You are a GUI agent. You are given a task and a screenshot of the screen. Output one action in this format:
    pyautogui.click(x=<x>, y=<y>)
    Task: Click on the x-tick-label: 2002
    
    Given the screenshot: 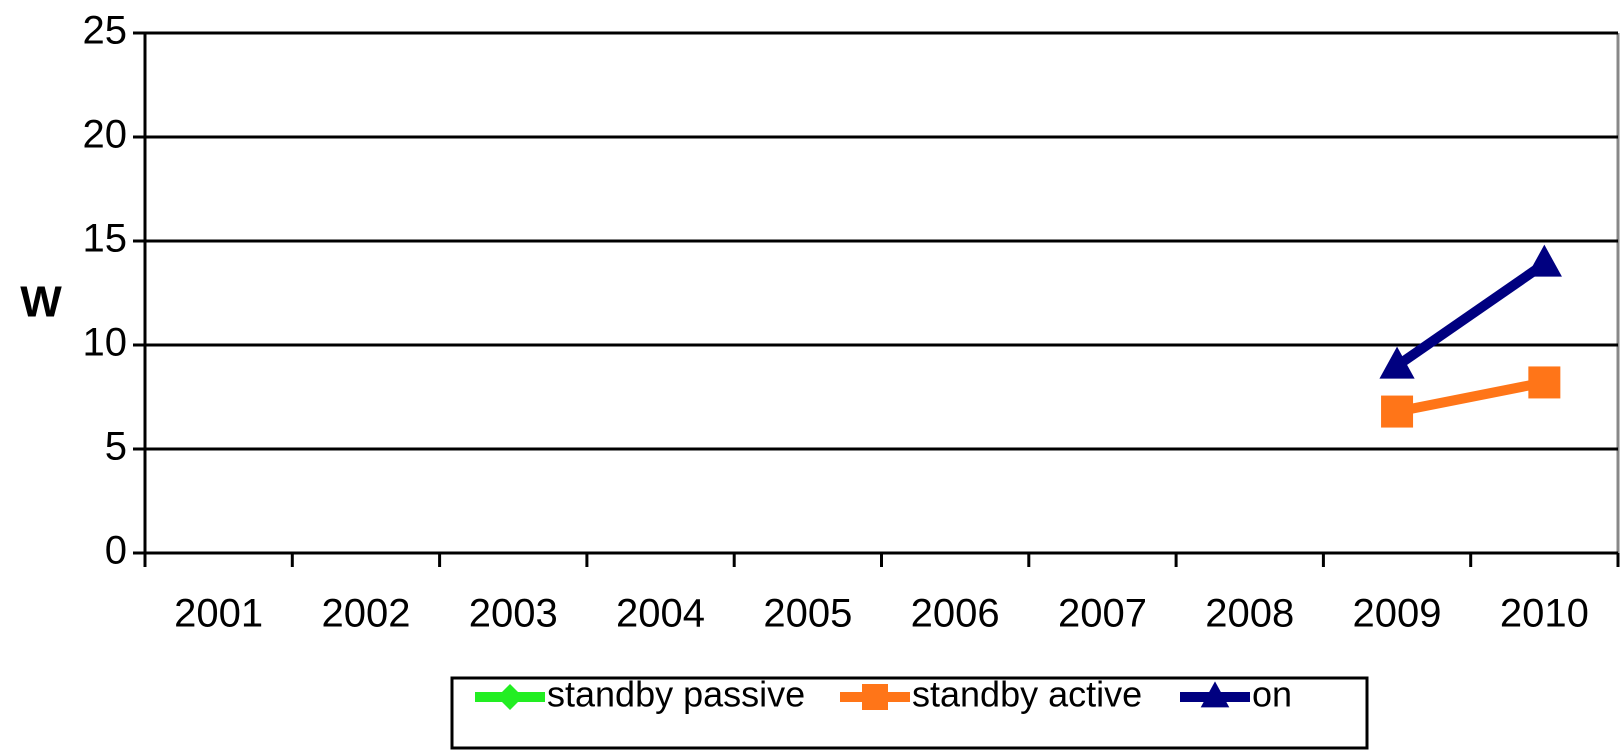 What is the action you would take?
    pyautogui.click(x=365, y=614)
    